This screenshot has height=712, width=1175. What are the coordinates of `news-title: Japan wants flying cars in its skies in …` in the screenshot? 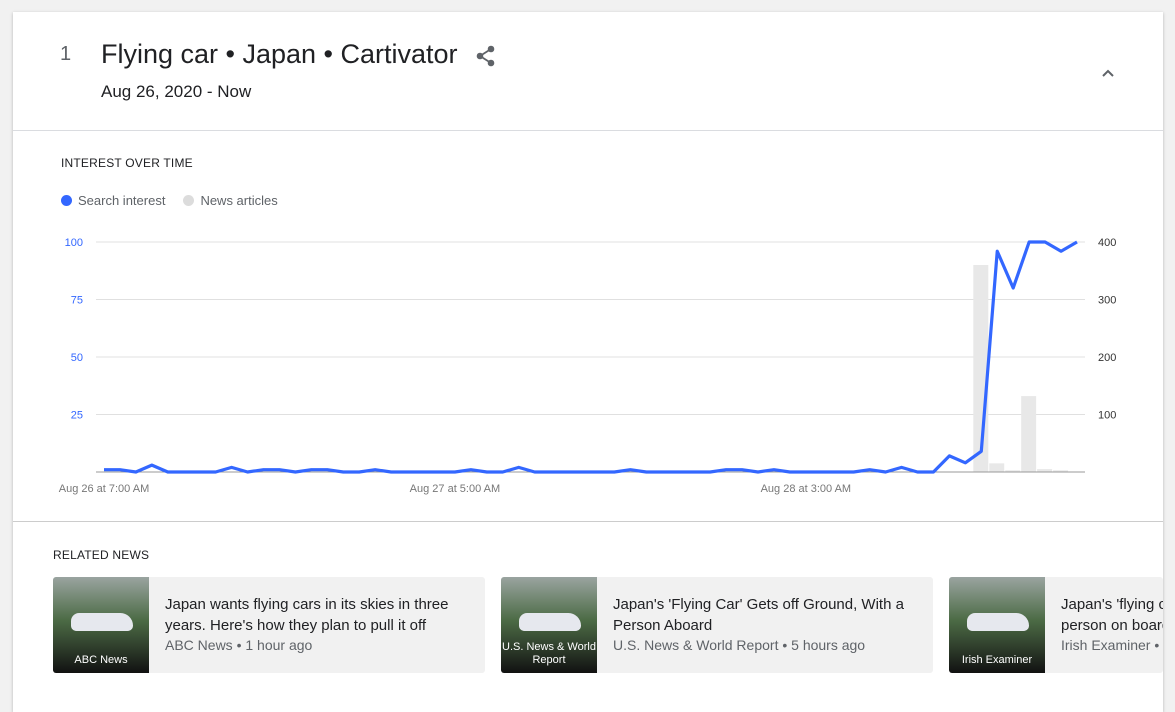 It's located at (307, 615).